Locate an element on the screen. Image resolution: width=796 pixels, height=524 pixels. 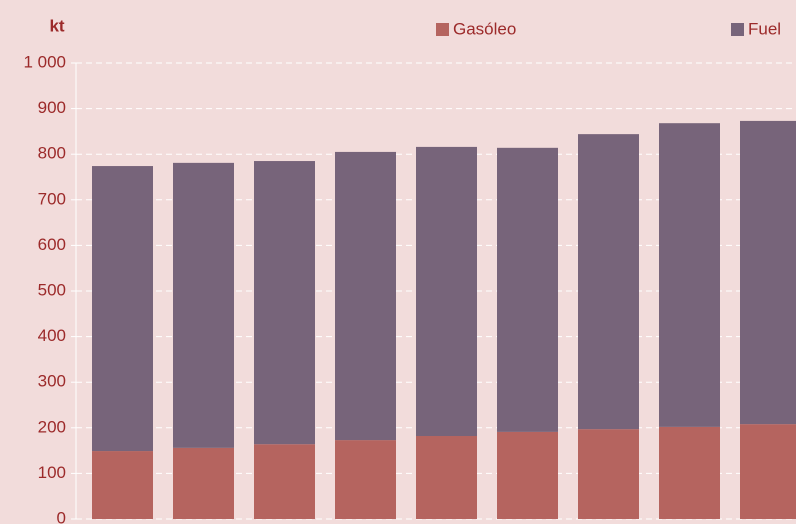
y-tick-label: 400 is located at coordinates (52, 335).